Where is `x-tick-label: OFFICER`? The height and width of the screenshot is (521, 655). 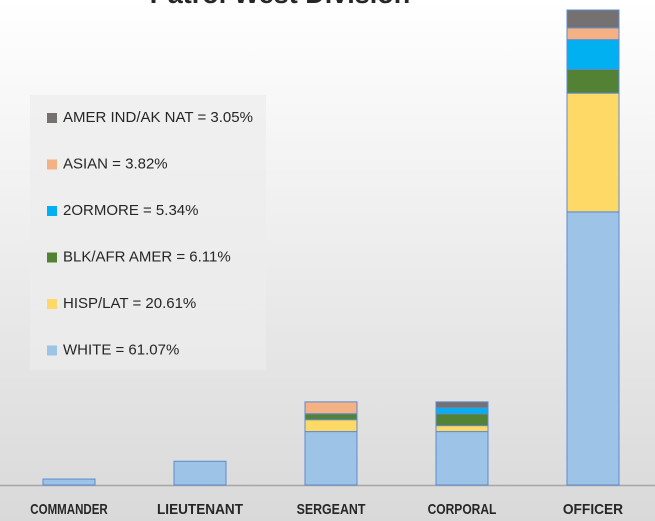
x-tick-label: OFFICER is located at coordinates (593, 509).